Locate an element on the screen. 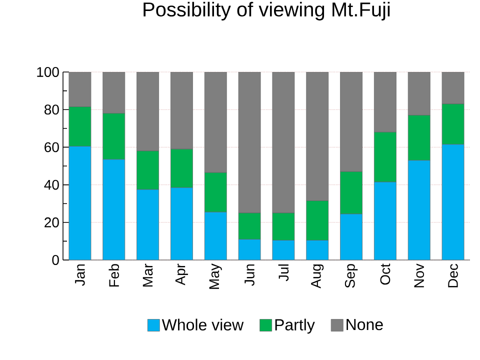 This screenshot has height=360, width=480. chart-title: Possibility of viewing Mt.Fuji is located at coordinates (267, 11).